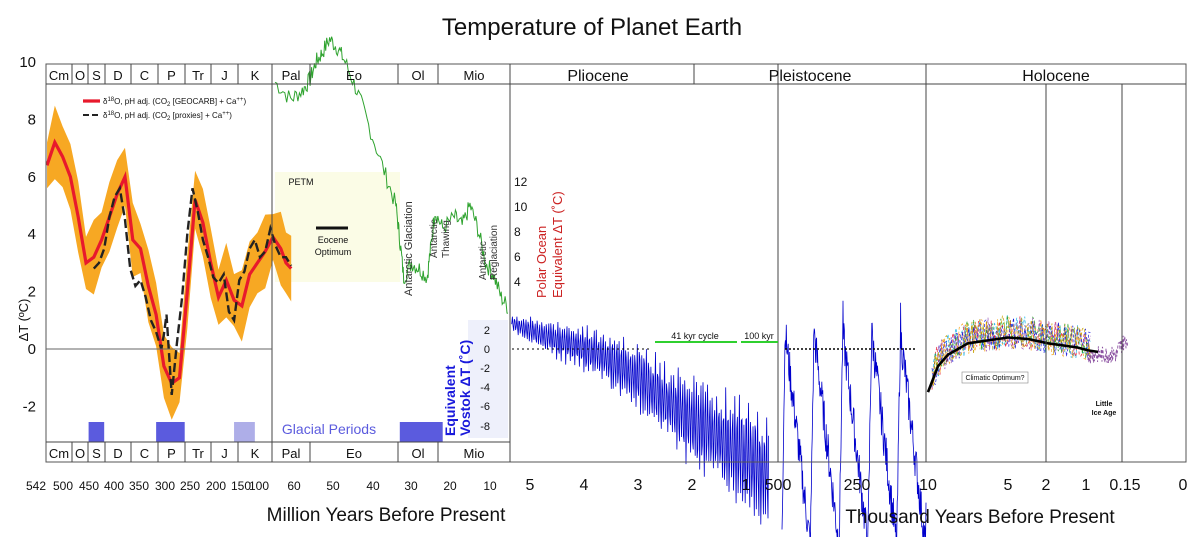 Image resolution: width=1200 pixels, height=537 pixels. I want to click on y-axis-label: ΔT (ºC), so click(23, 320).